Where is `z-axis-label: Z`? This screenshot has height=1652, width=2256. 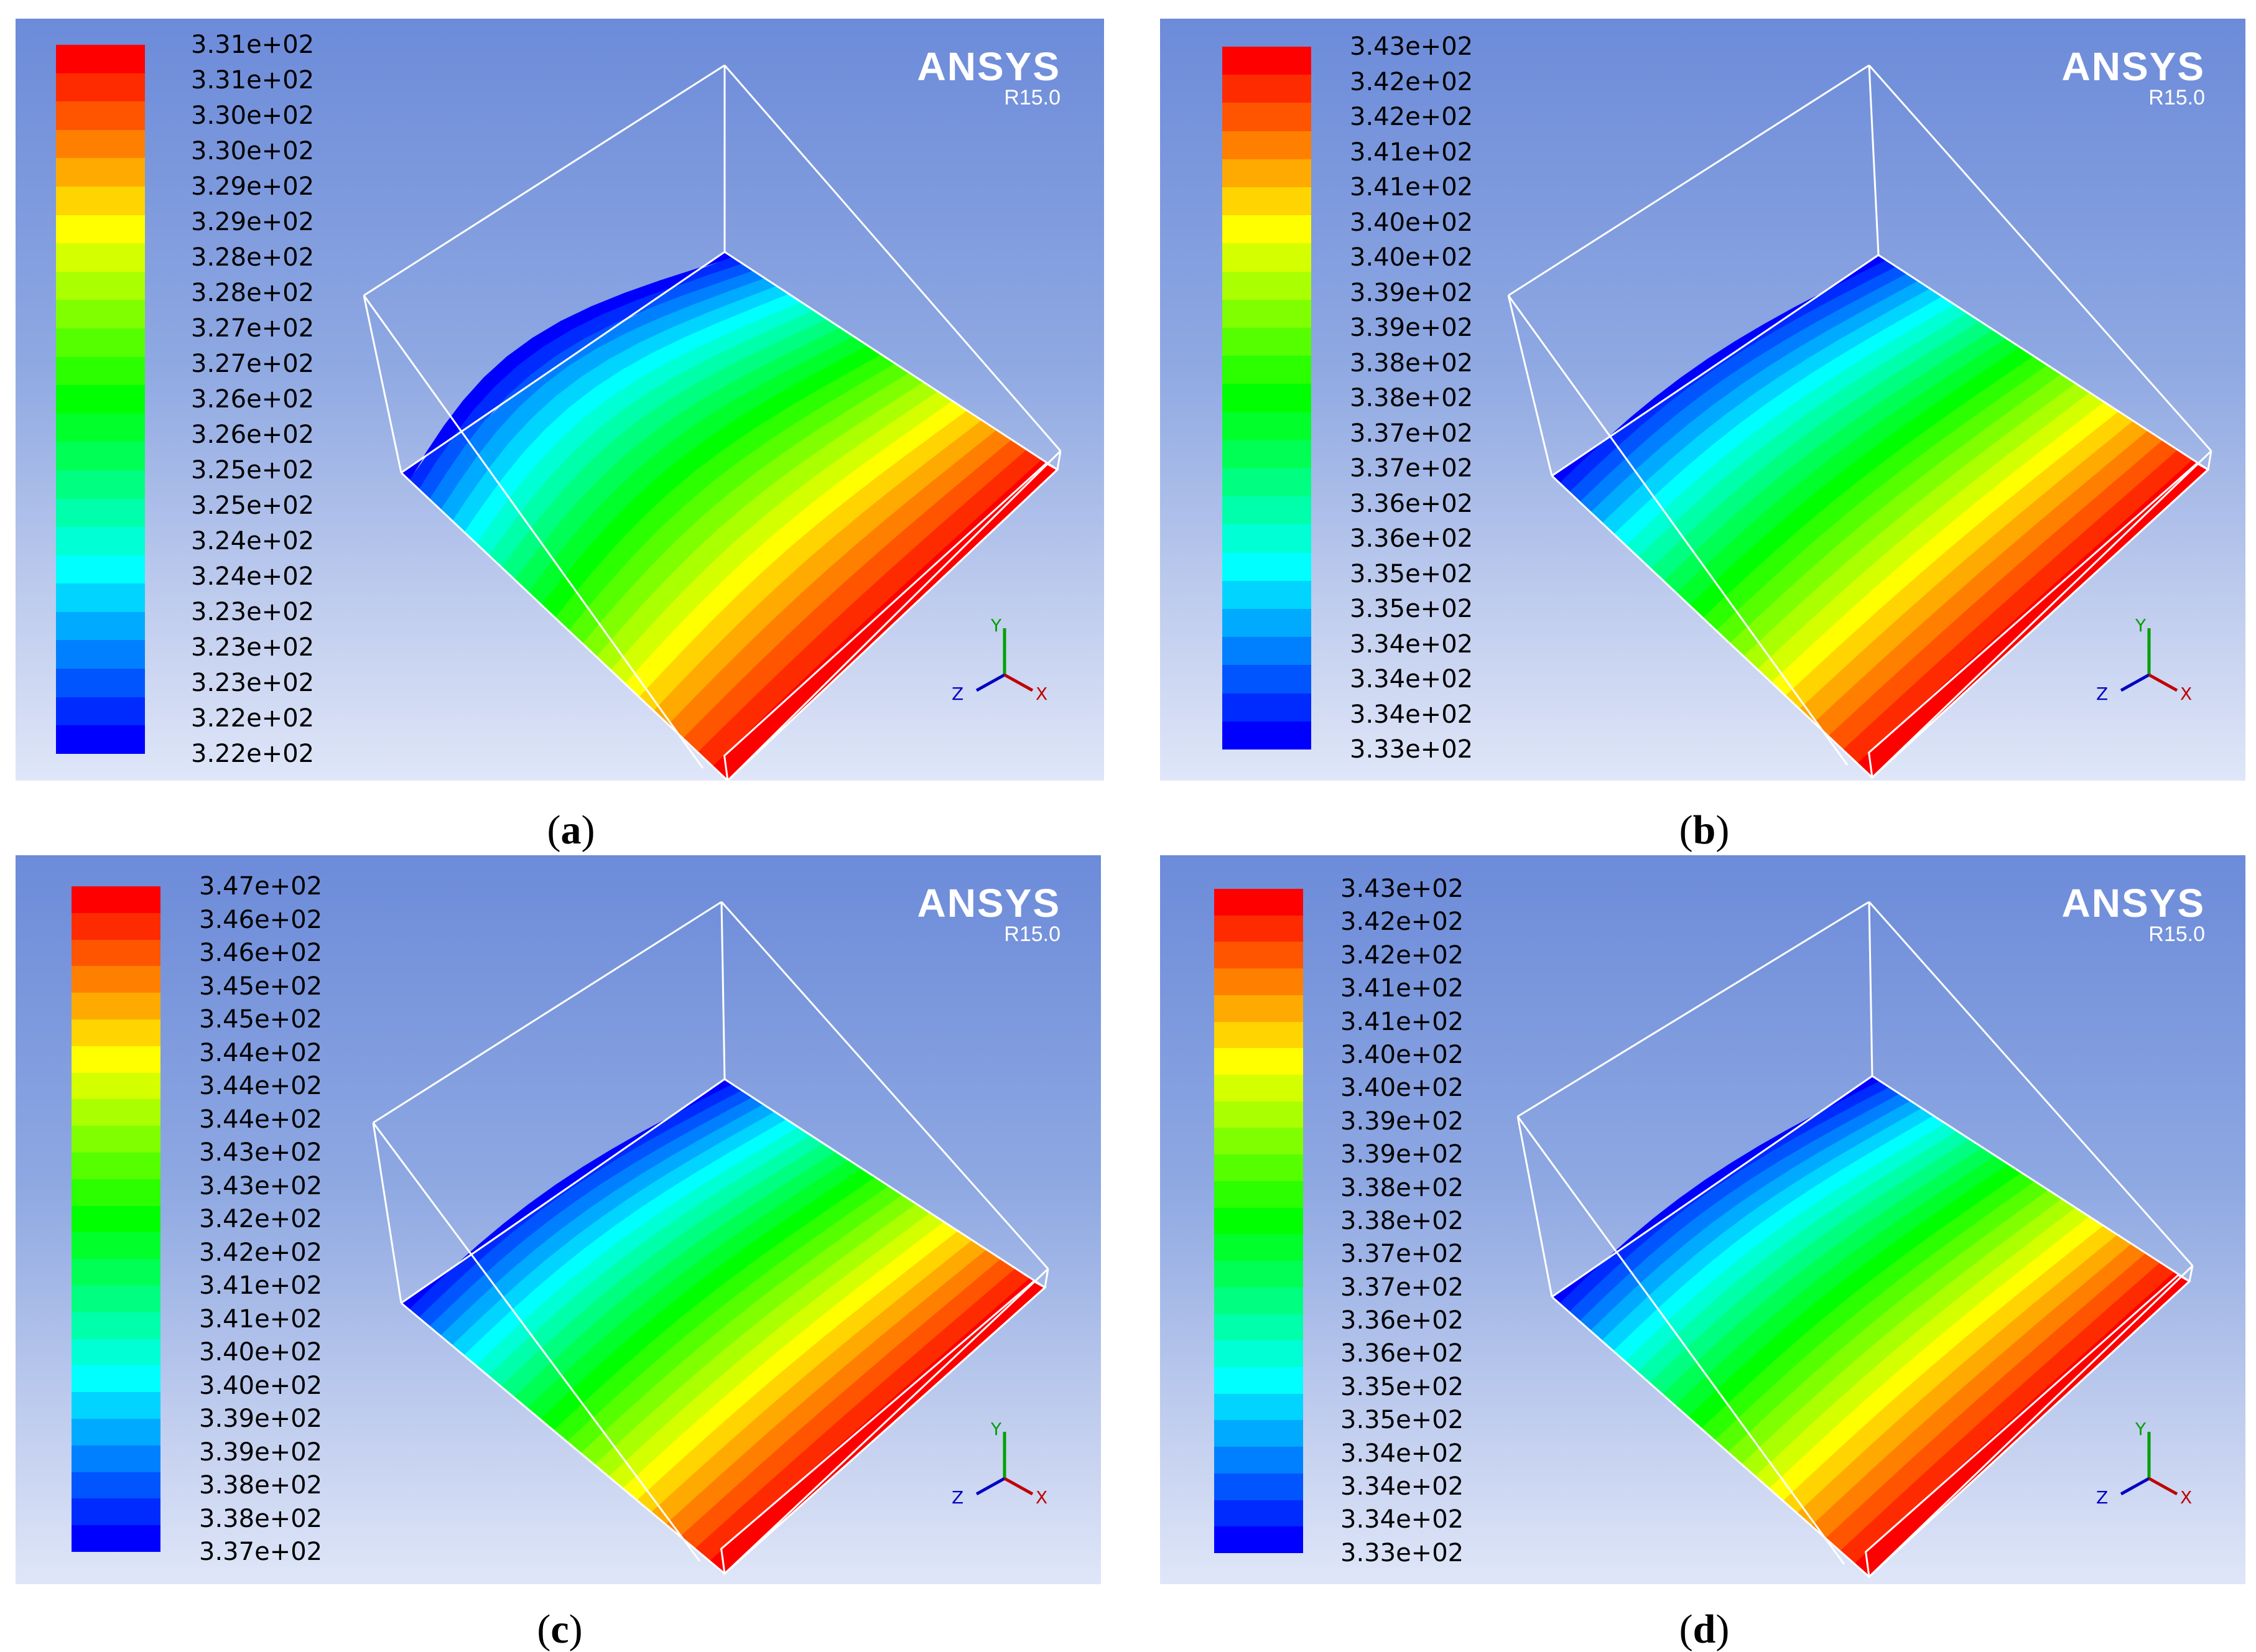
z-axis-label: Z is located at coordinates (957, 1497).